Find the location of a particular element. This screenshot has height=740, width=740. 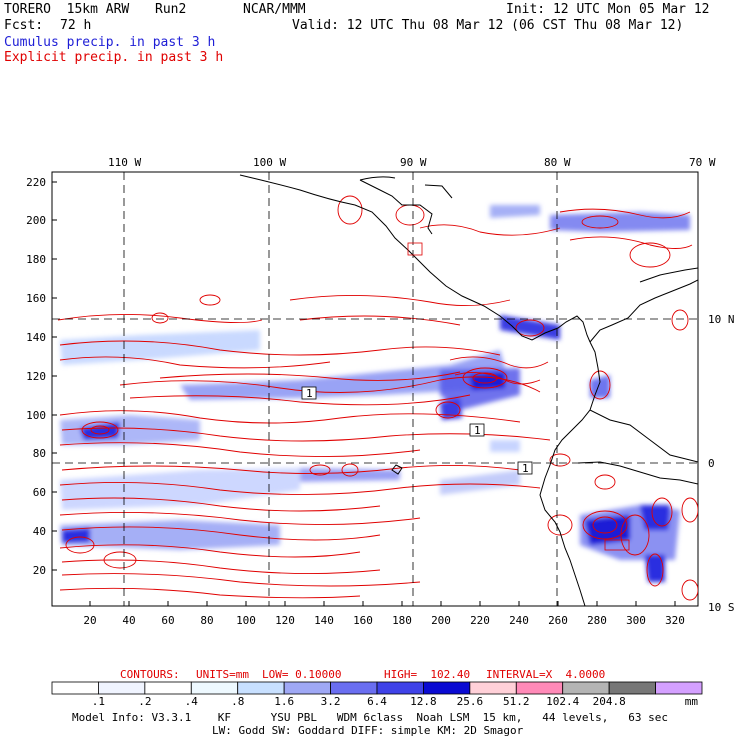

y-tick: 100 is located at coordinates (36, 415).